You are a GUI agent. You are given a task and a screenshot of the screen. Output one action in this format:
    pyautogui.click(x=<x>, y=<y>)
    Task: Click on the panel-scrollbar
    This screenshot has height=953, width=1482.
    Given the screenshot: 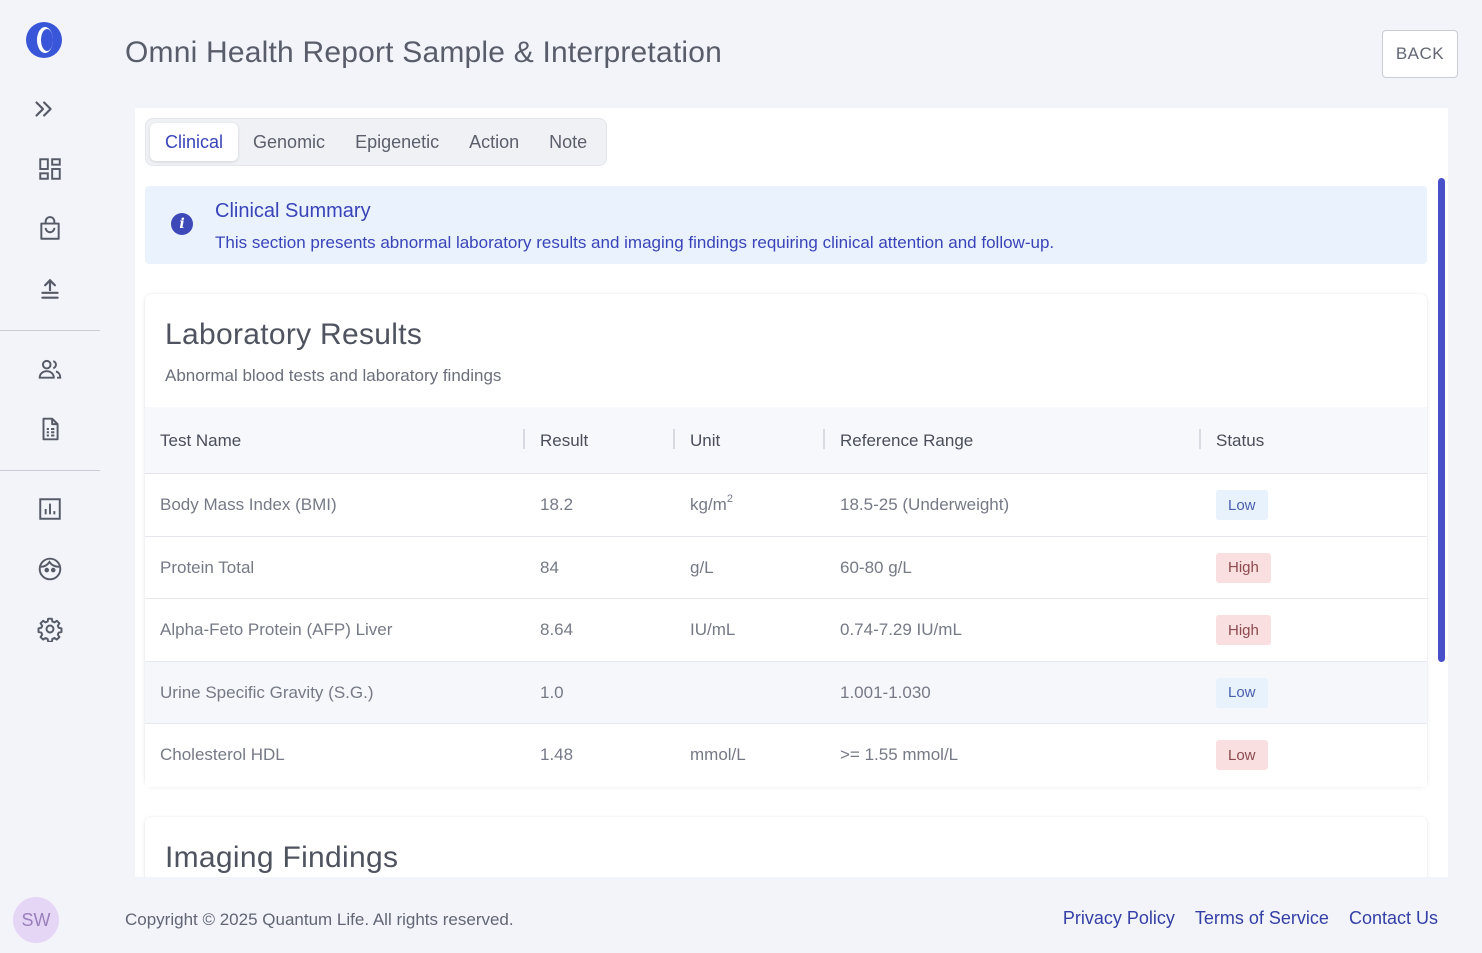 What is the action you would take?
    pyautogui.click(x=1441, y=420)
    